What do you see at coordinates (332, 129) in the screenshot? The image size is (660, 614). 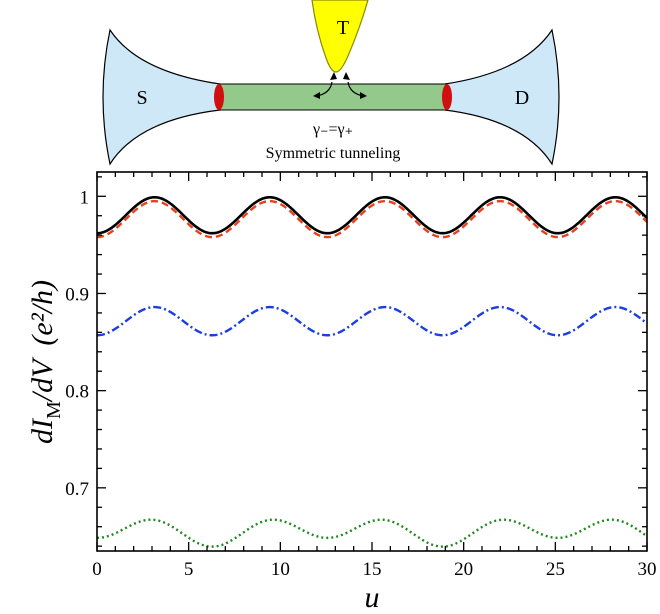 I see `tunneling-condition: γ₋=γ₊` at bounding box center [332, 129].